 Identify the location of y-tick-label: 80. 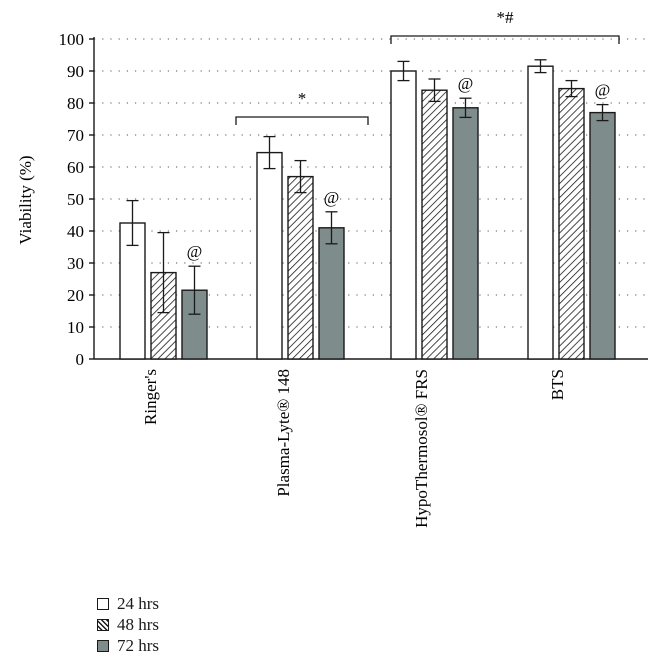
(75, 103).